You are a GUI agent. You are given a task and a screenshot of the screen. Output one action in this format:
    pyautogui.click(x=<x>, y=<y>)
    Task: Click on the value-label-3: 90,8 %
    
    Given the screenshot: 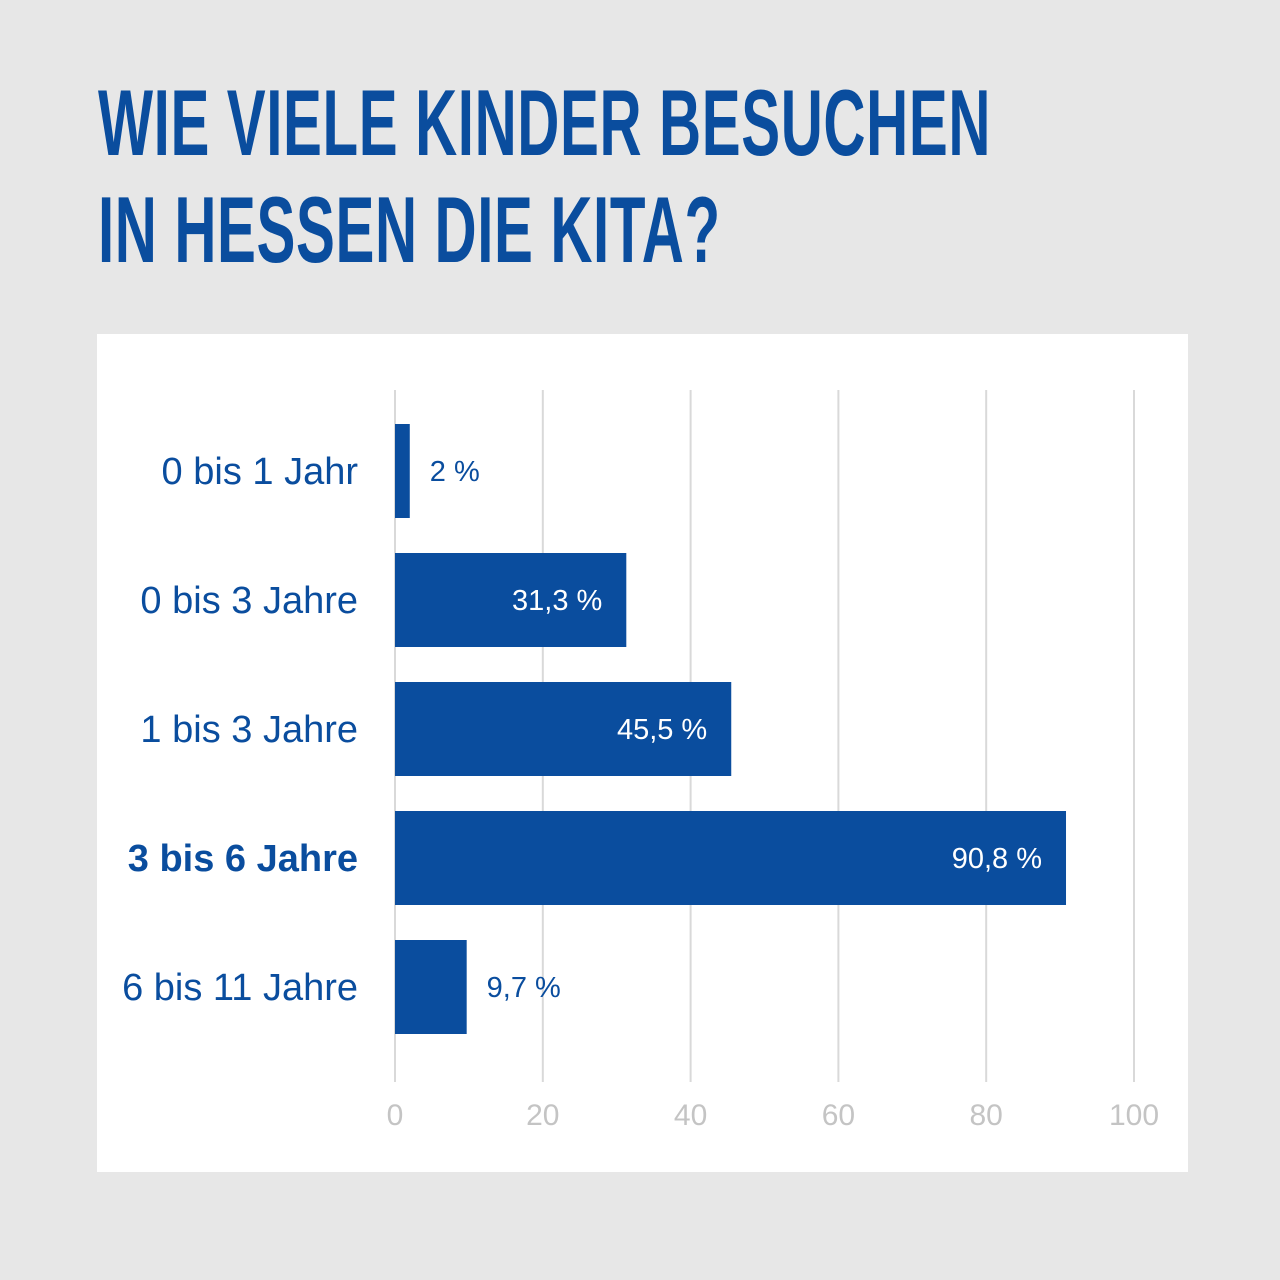 What is the action you would take?
    pyautogui.click(x=997, y=859)
    